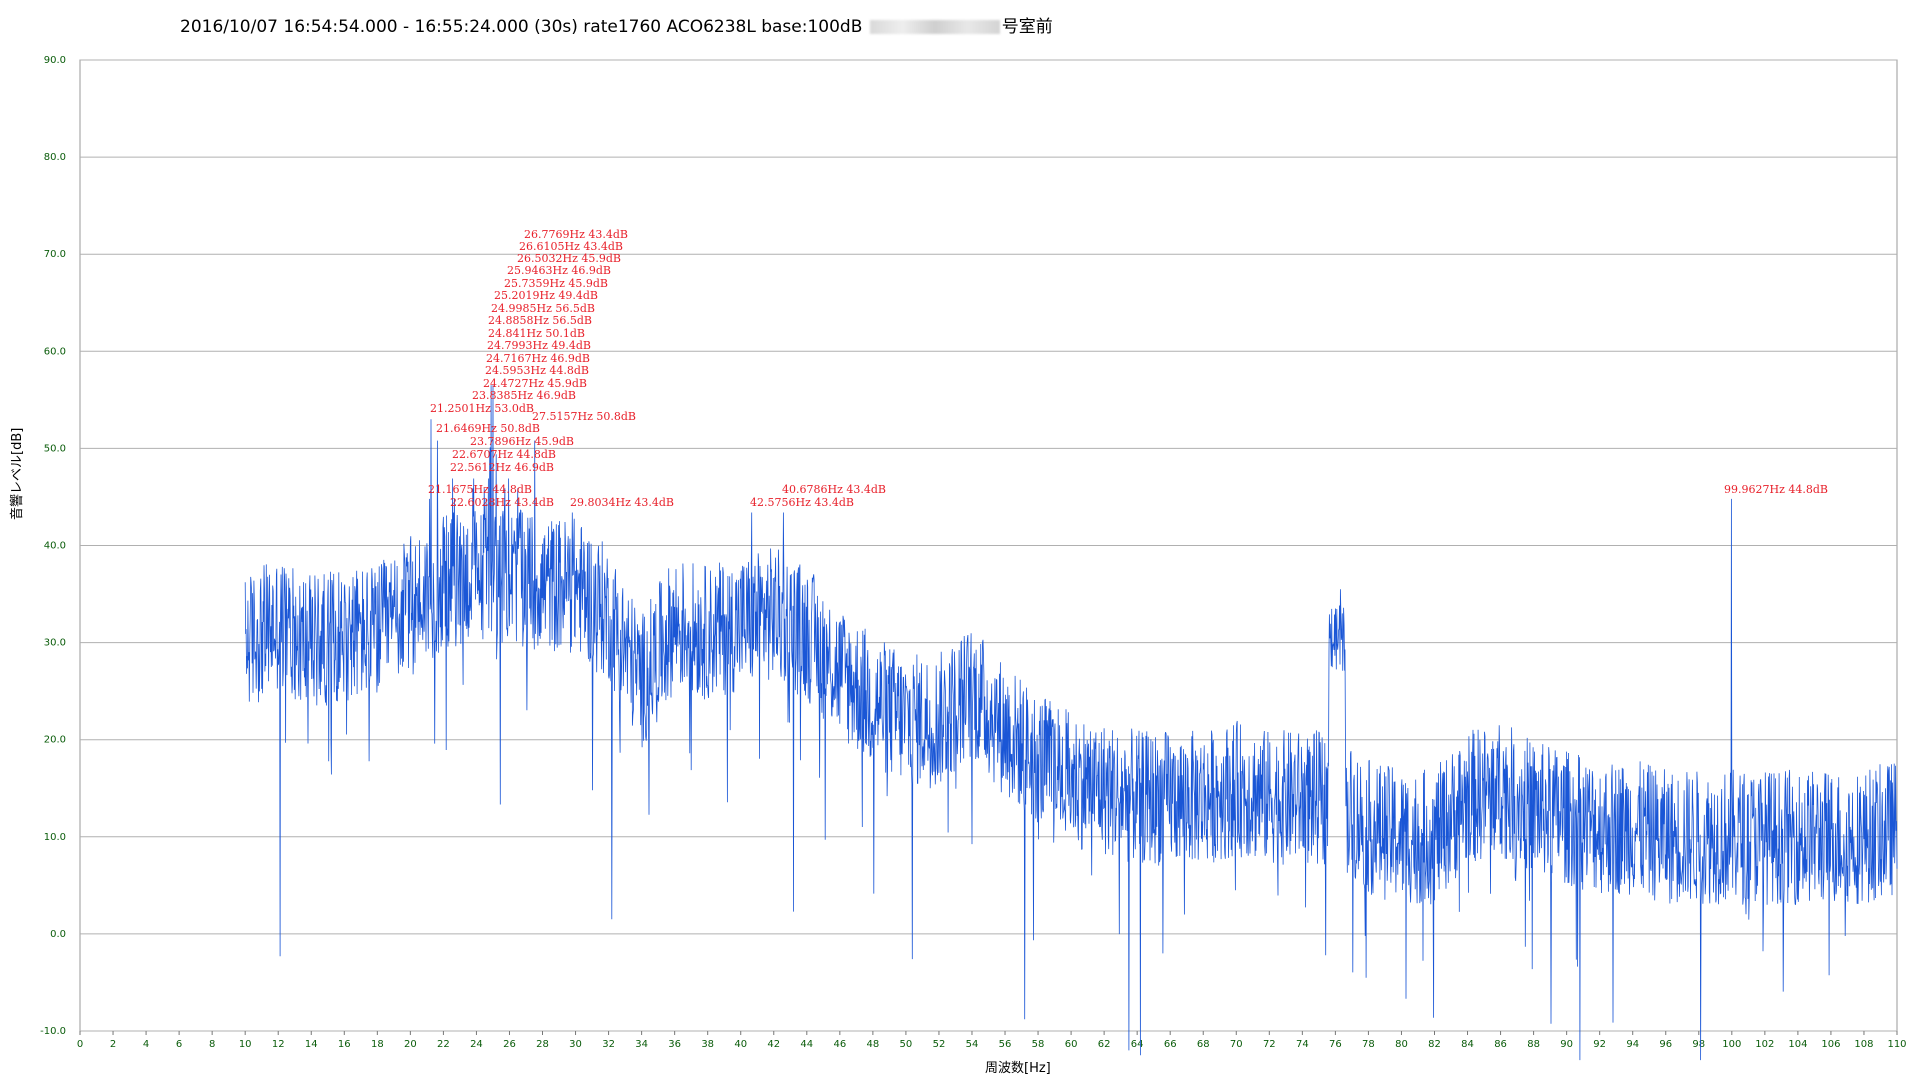  I want to click on peak-annotation-label: 24.841Hz 50.1dB, so click(536, 333).